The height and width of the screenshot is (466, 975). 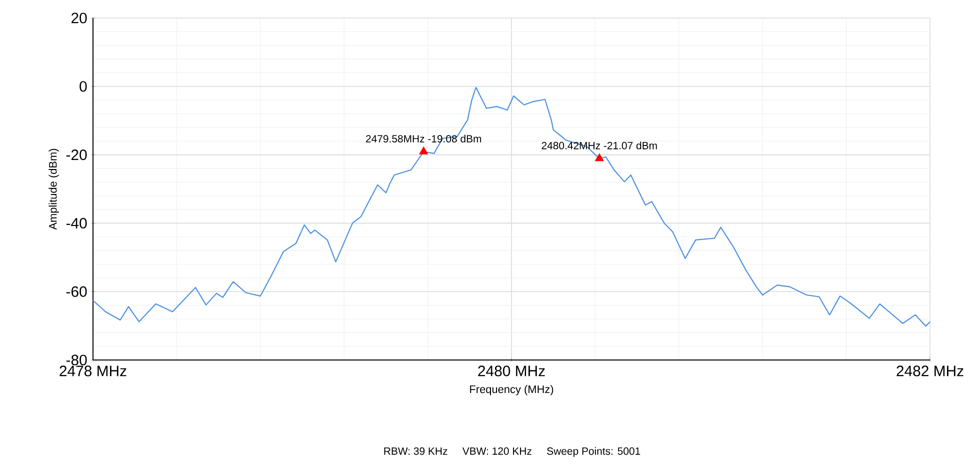 I want to click on text: RBW: 39 KHz, so click(x=416, y=451).